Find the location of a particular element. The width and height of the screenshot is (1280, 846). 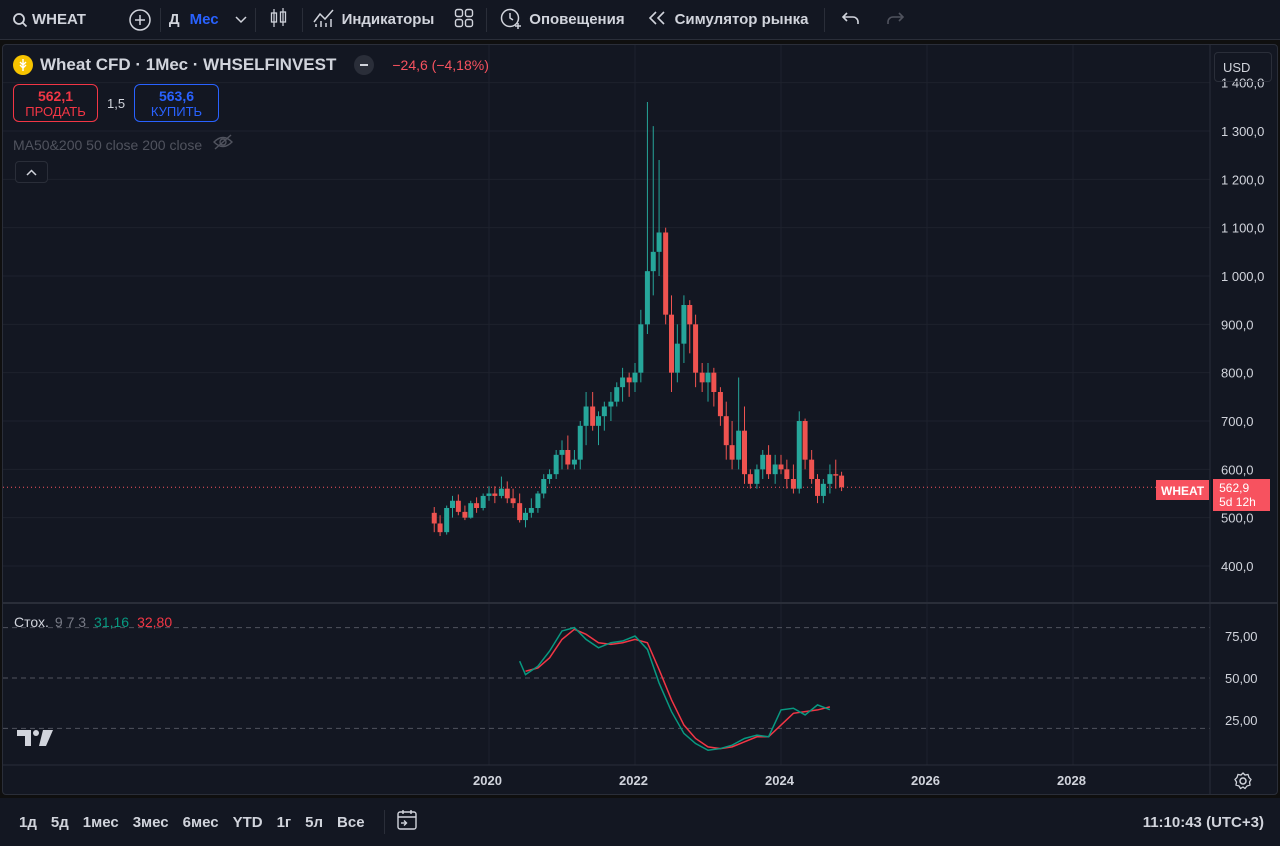

symbol-title: Wheat CFD · 1Мес · WHSELFINVEST is located at coordinates (188, 64).